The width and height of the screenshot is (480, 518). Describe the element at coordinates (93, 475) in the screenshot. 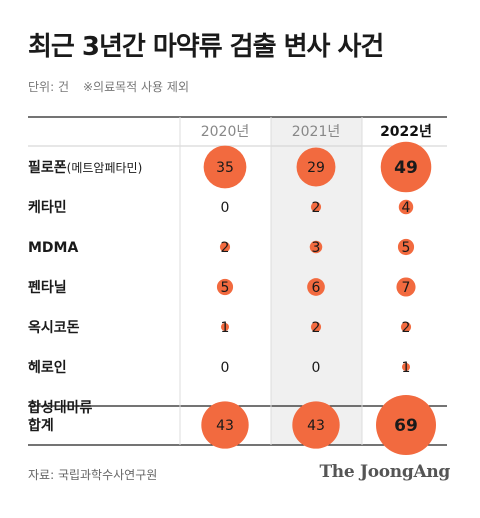

I see `source-label: 자료: 국립과학수사연구원` at that location.